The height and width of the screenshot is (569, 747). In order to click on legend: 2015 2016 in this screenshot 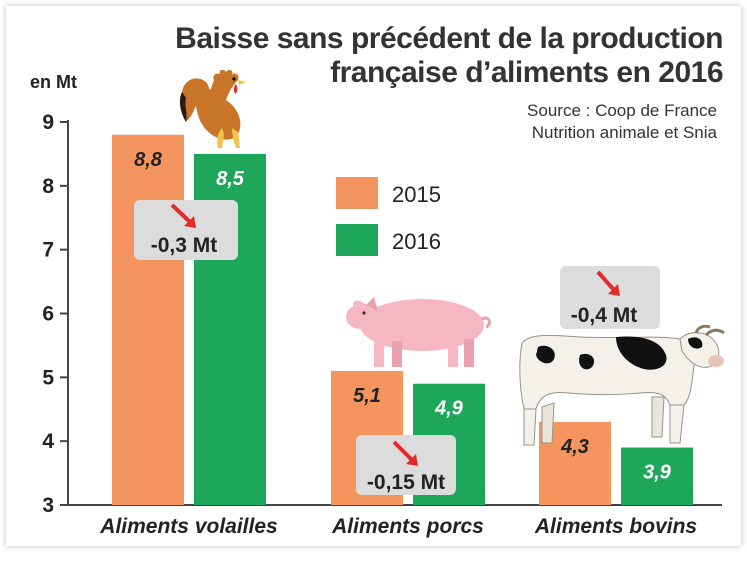, I will do `click(388, 216)`.